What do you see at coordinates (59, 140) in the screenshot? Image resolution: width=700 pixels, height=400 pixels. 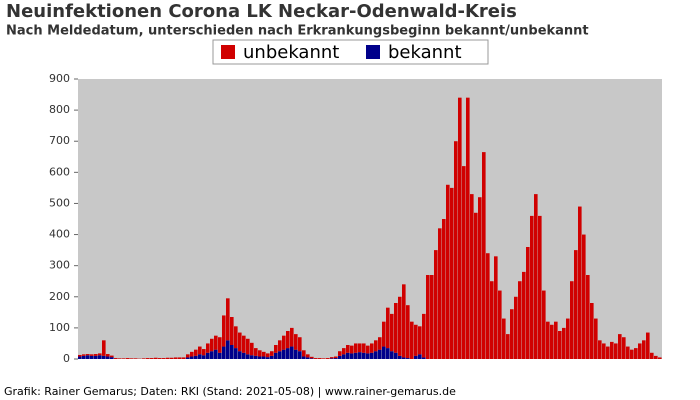 I see `y-tick-label: 700` at bounding box center [59, 140].